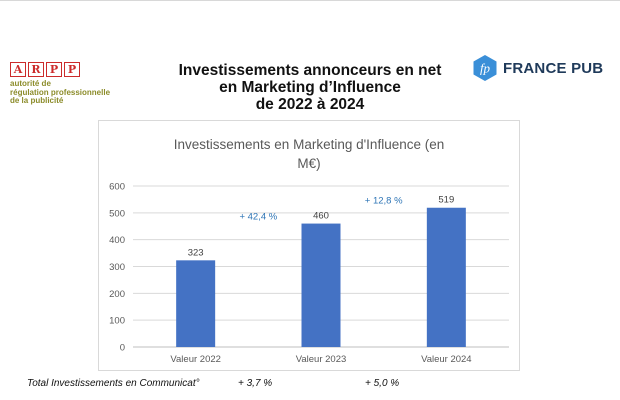 Image resolution: width=620 pixels, height=400 pixels. I want to click on bar-valeur-2022, so click(196, 303).